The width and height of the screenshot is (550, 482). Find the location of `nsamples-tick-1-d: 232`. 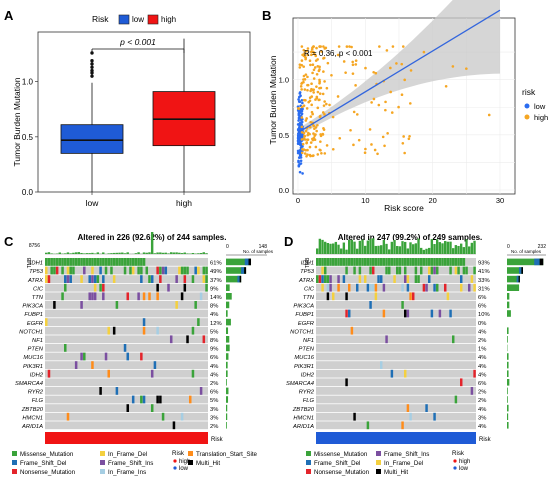

nsamples-tick-1-d: 232 is located at coordinates (542, 247).